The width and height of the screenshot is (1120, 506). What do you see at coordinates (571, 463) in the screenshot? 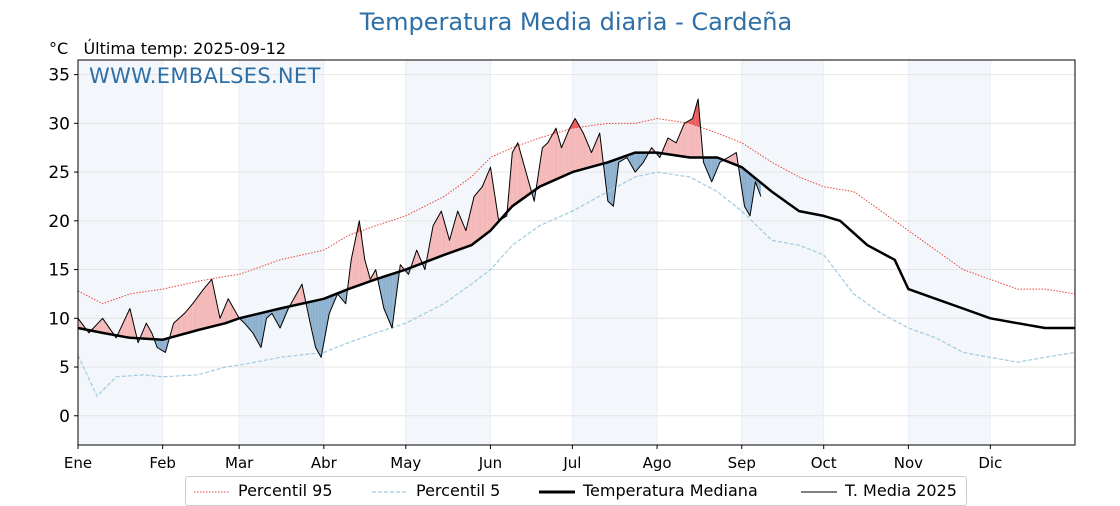
I see `x-tick-label: Jul` at bounding box center [571, 463].